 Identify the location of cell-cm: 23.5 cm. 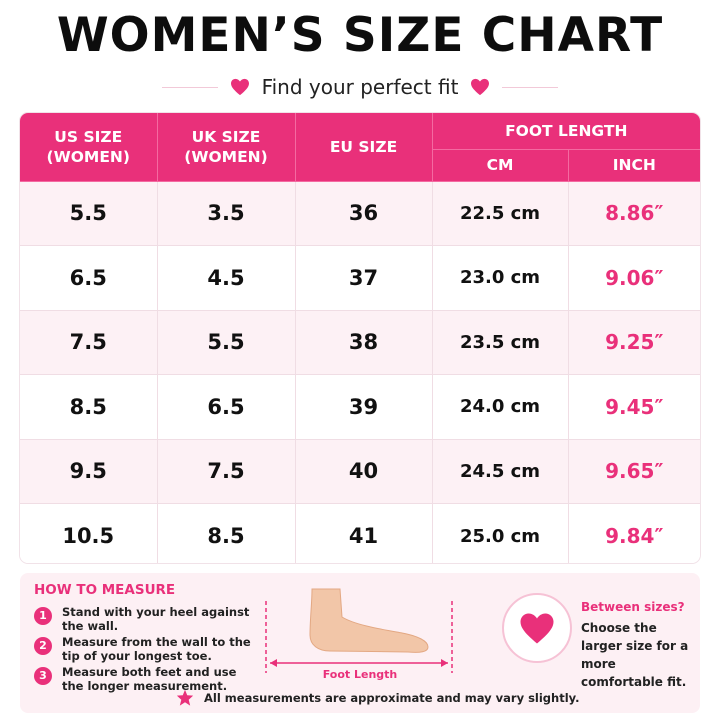
(500, 342).